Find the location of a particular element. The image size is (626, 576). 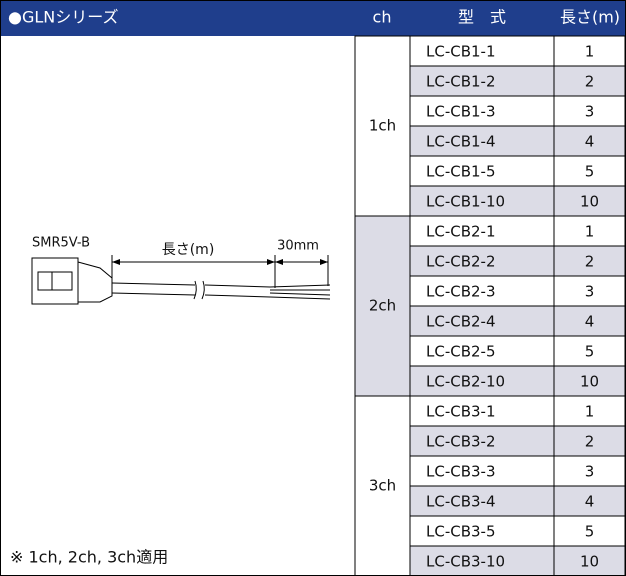

dim-ext is located at coordinates (220, 271).